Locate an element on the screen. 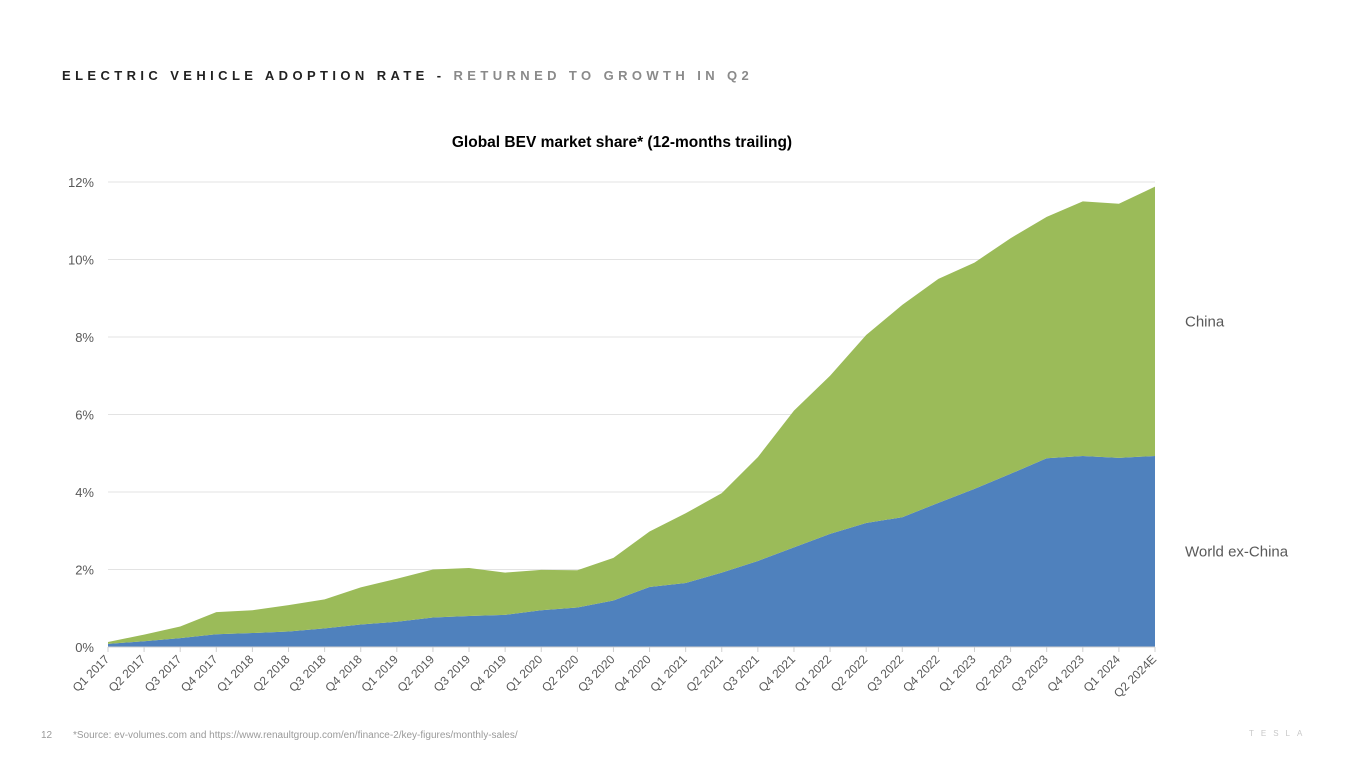  x-tick-label: Q1 2017 is located at coordinates (91, 673).